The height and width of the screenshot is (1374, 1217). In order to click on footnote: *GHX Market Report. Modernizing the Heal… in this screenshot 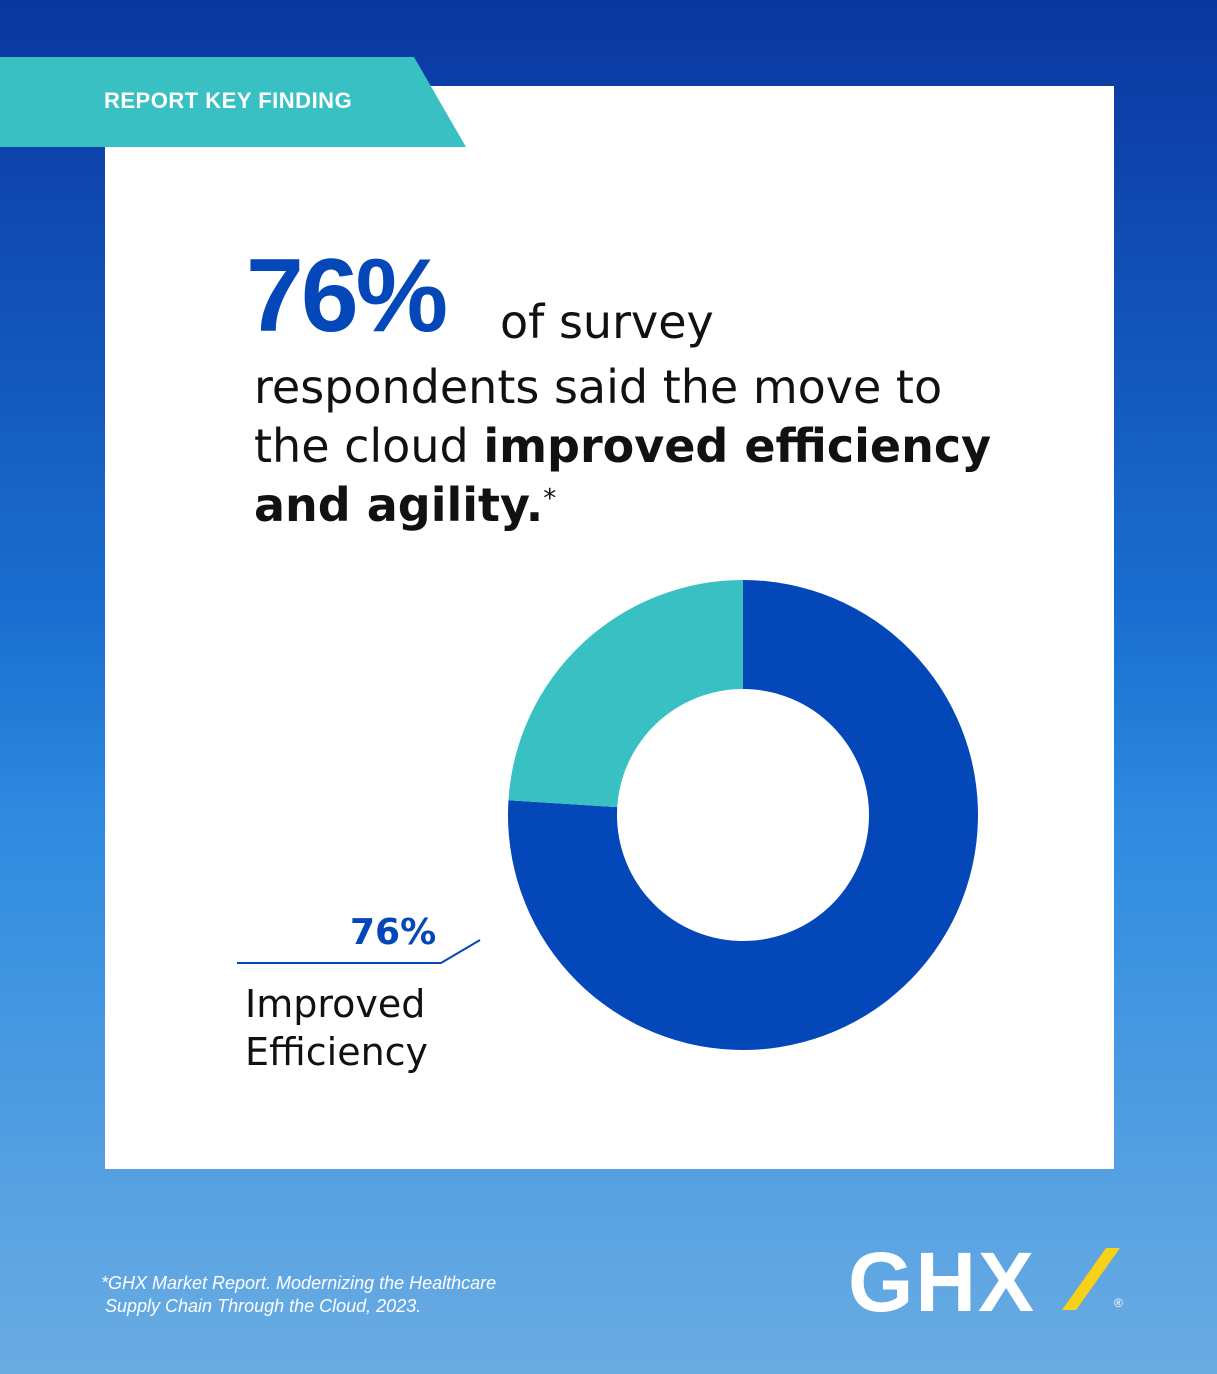, I will do `click(311, 1295)`.